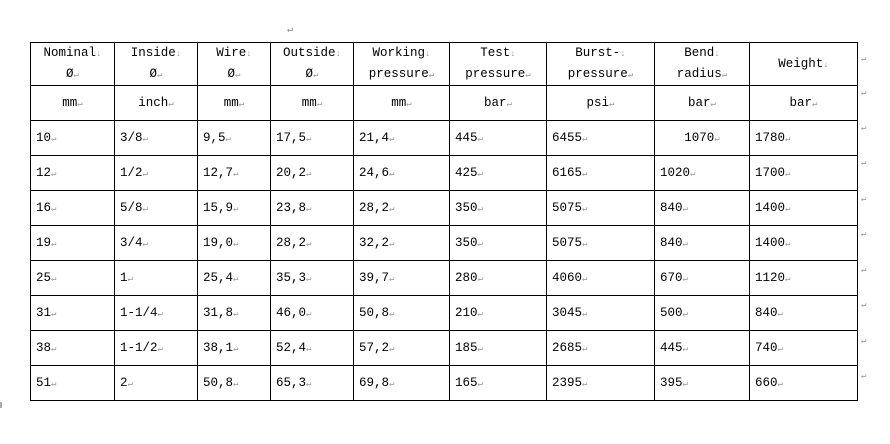 The image size is (890, 444). Describe the element at coordinates (702, 64) in the screenshot. I see `header-bend-radius: Bend radius` at that location.